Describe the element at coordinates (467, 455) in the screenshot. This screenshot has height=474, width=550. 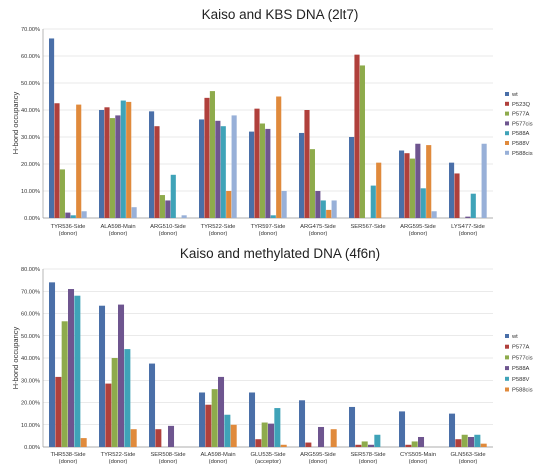
I see `x-tick-label: GLN563-Side` at that location.